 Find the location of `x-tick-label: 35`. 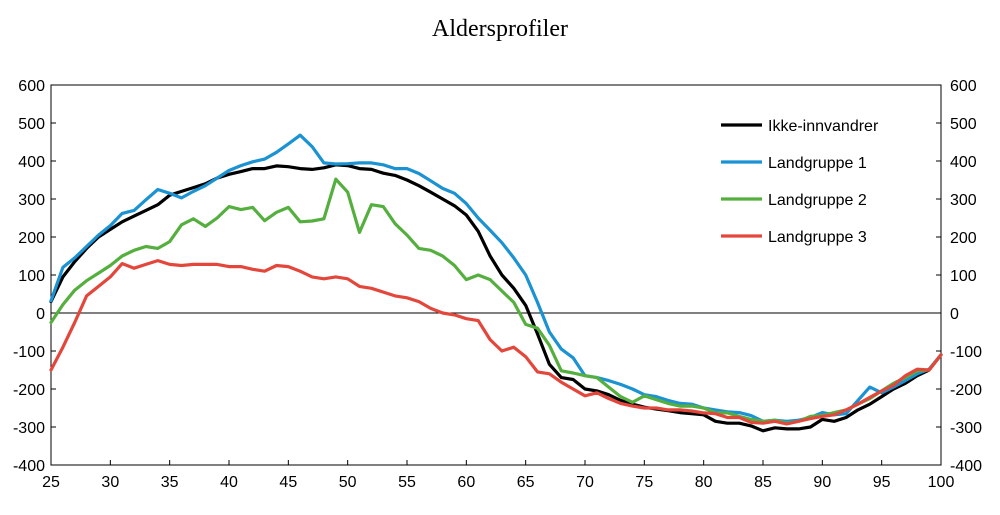

x-tick-label: 35 is located at coordinates (170, 482).